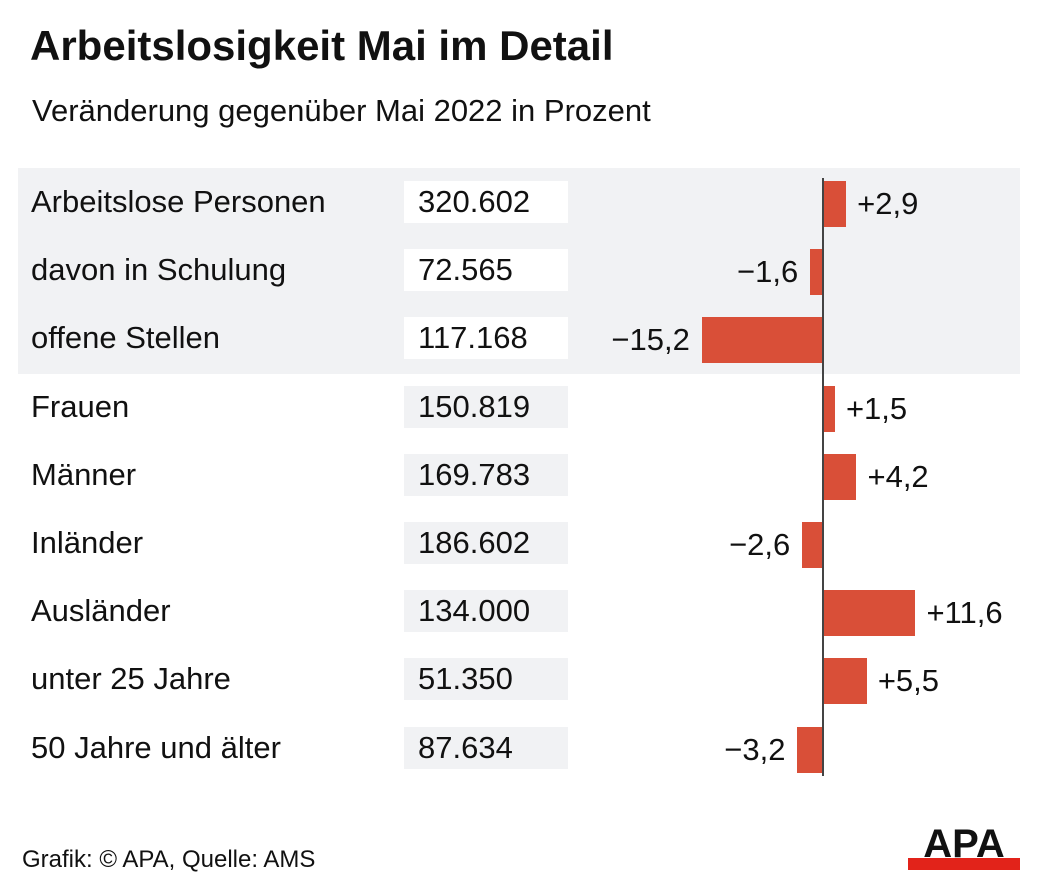 Image resolution: width=1041 pixels, height=896 pixels. I want to click on absolute-value: 72.565, so click(486, 270).